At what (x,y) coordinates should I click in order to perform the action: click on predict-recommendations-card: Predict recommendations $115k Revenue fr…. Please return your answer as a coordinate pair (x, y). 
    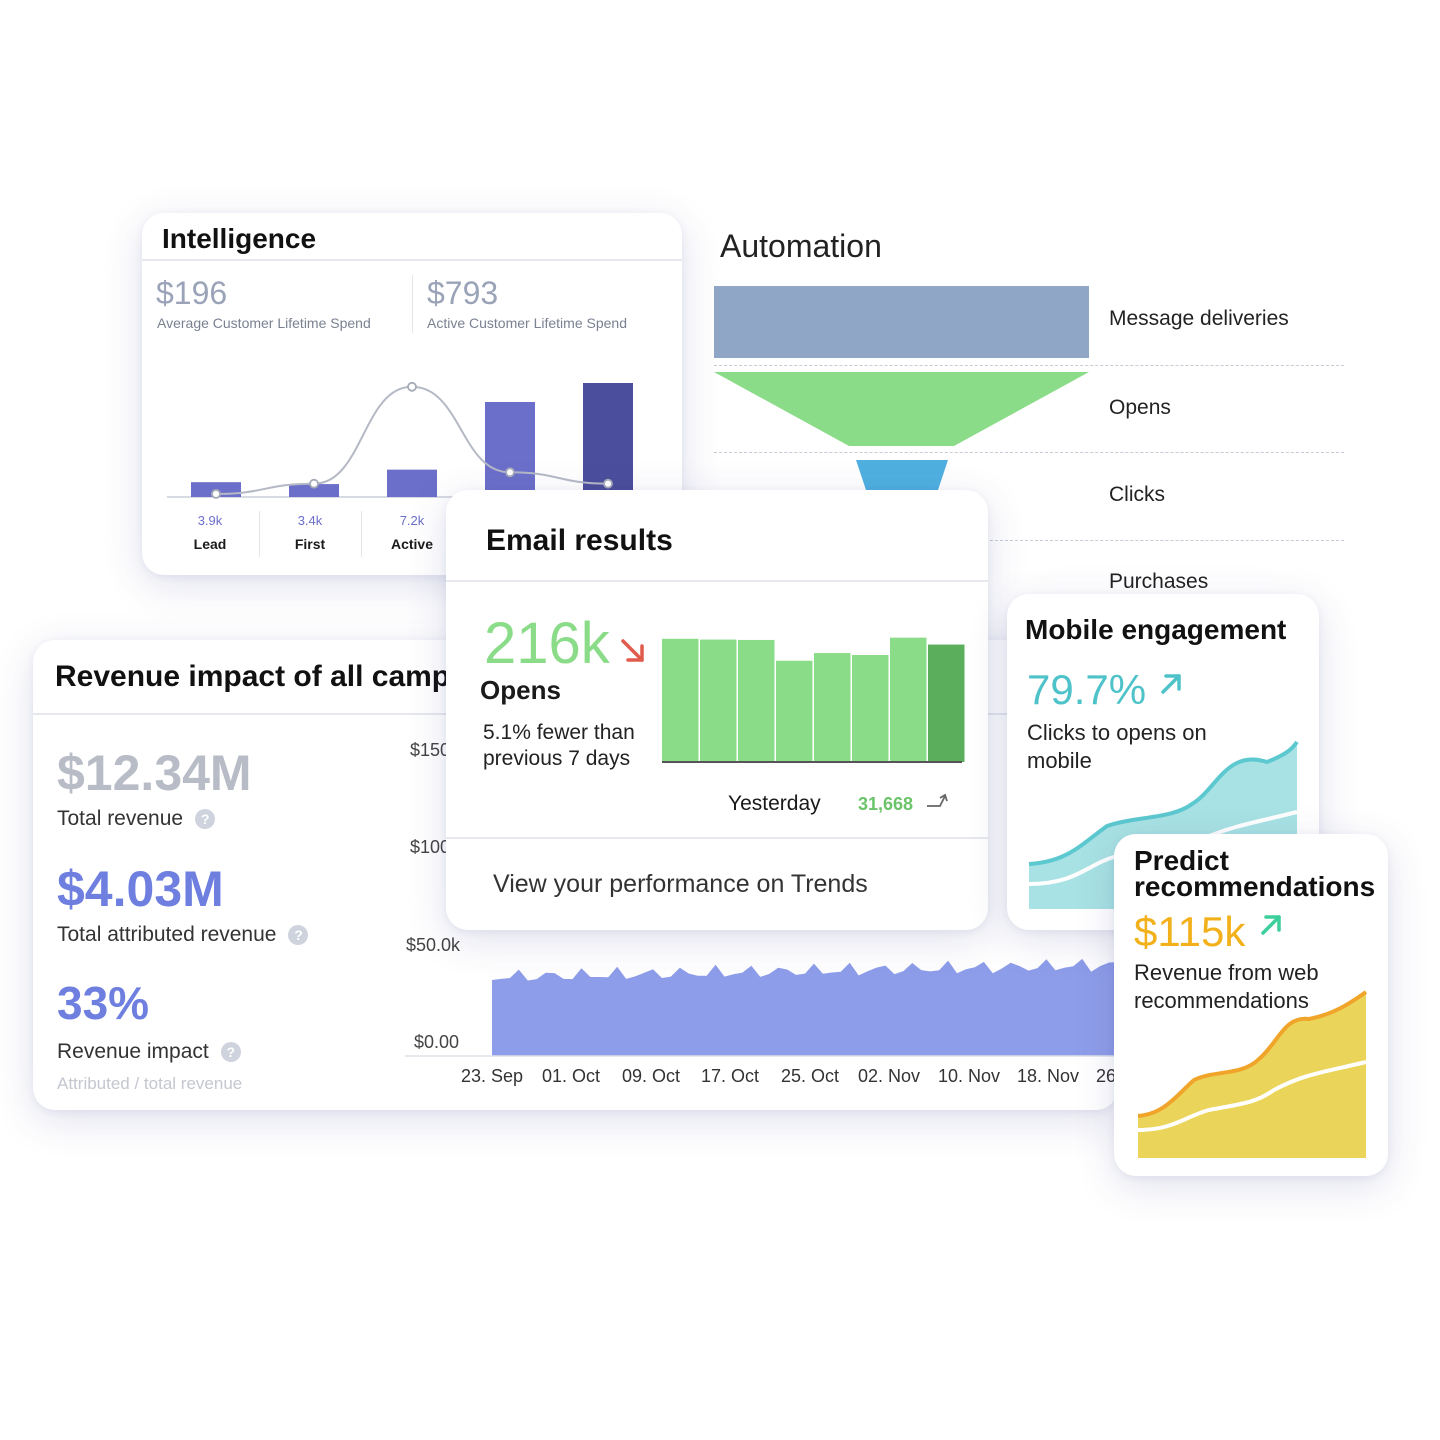
    Looking at the image, I should click on (1251, 1005).